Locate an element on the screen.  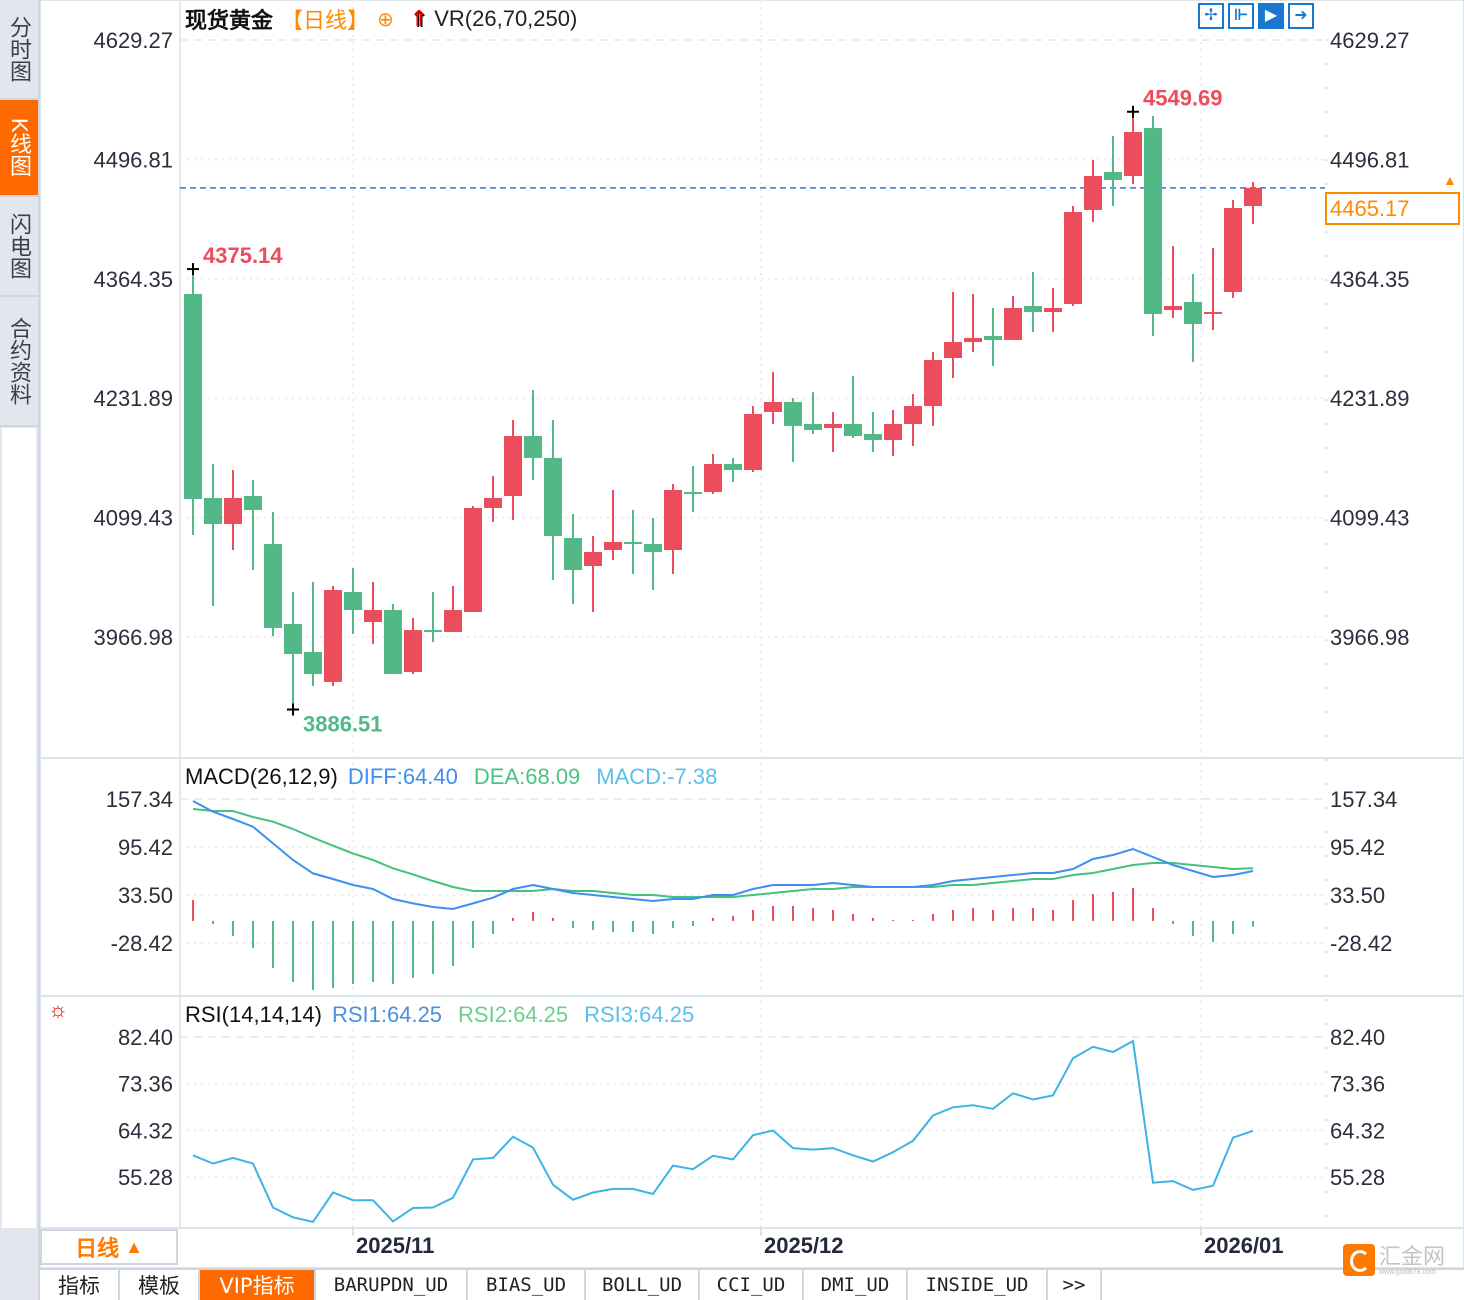
sidebar-tab-contract-info: 合约资料 is located at coordinates (19, 362).